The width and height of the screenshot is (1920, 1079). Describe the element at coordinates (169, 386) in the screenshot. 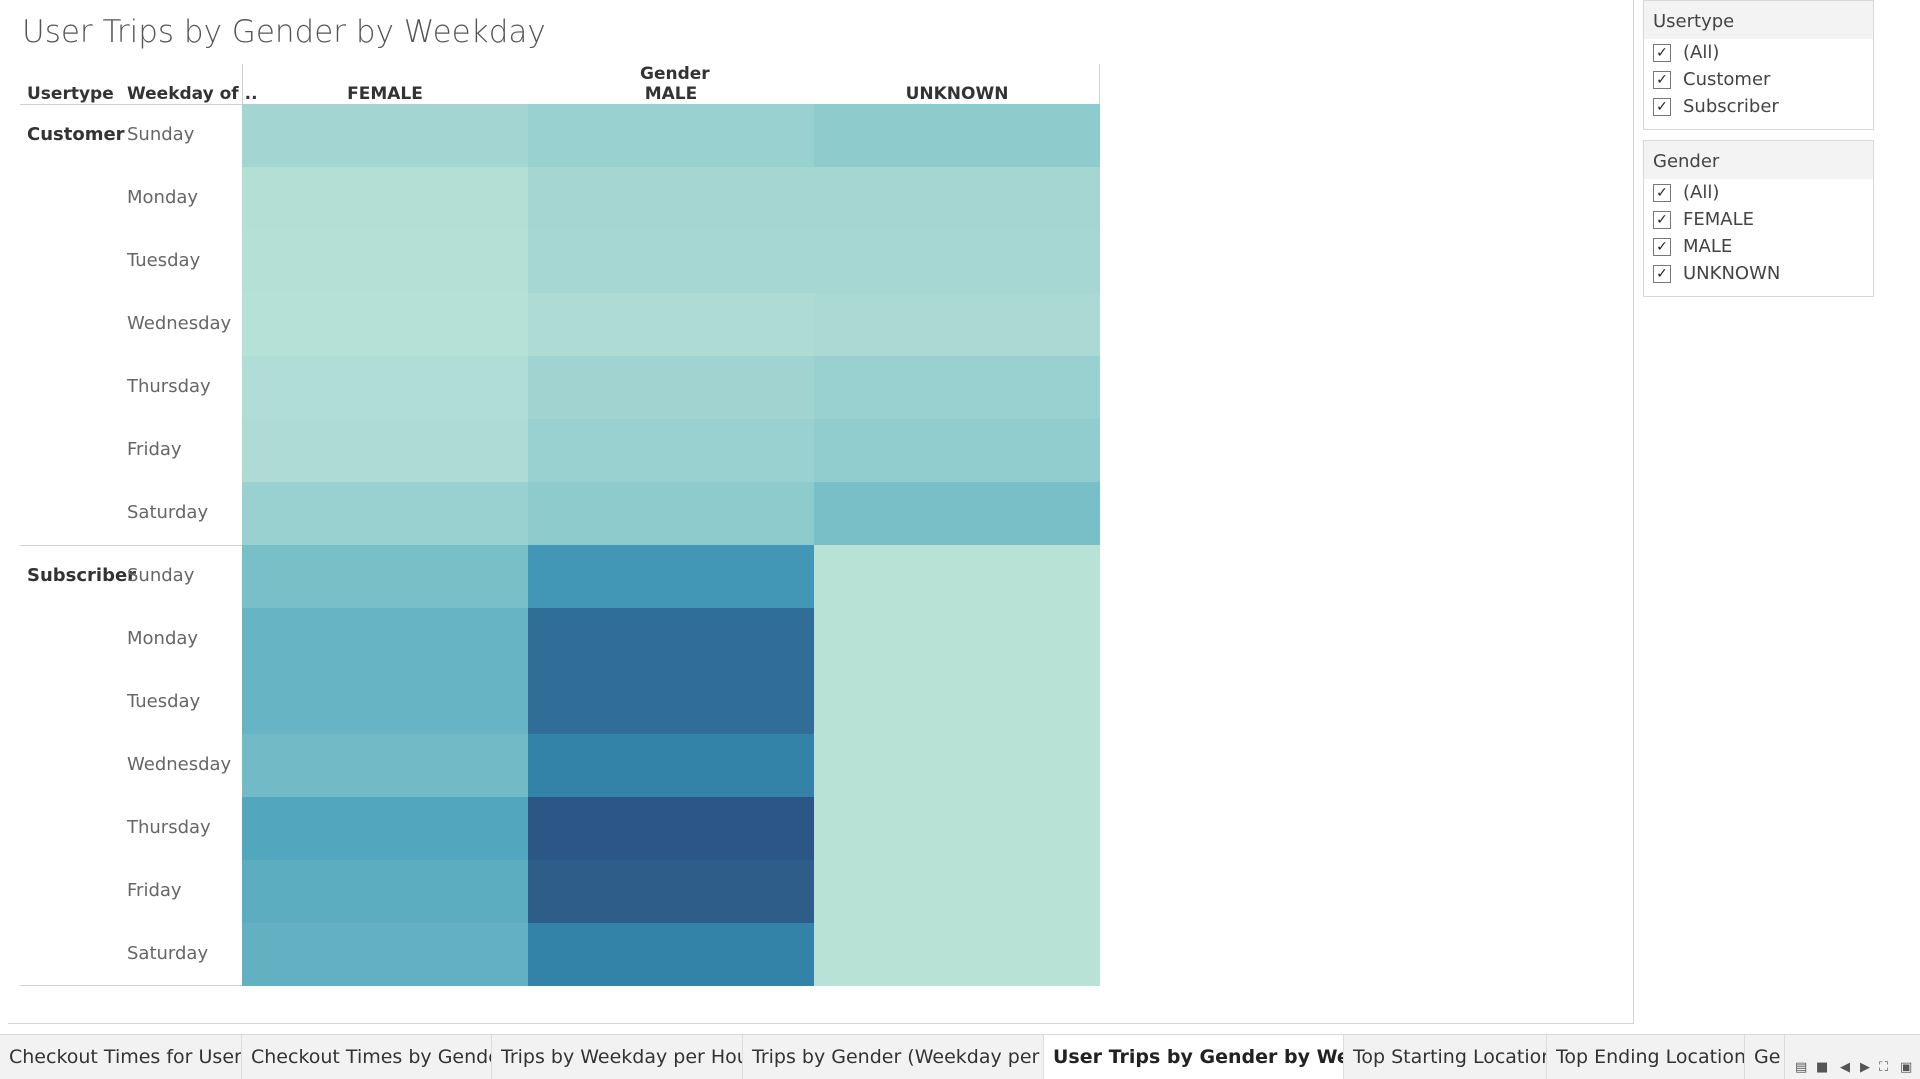

I see `row-label-customer-thursday: Thursday` at that location.